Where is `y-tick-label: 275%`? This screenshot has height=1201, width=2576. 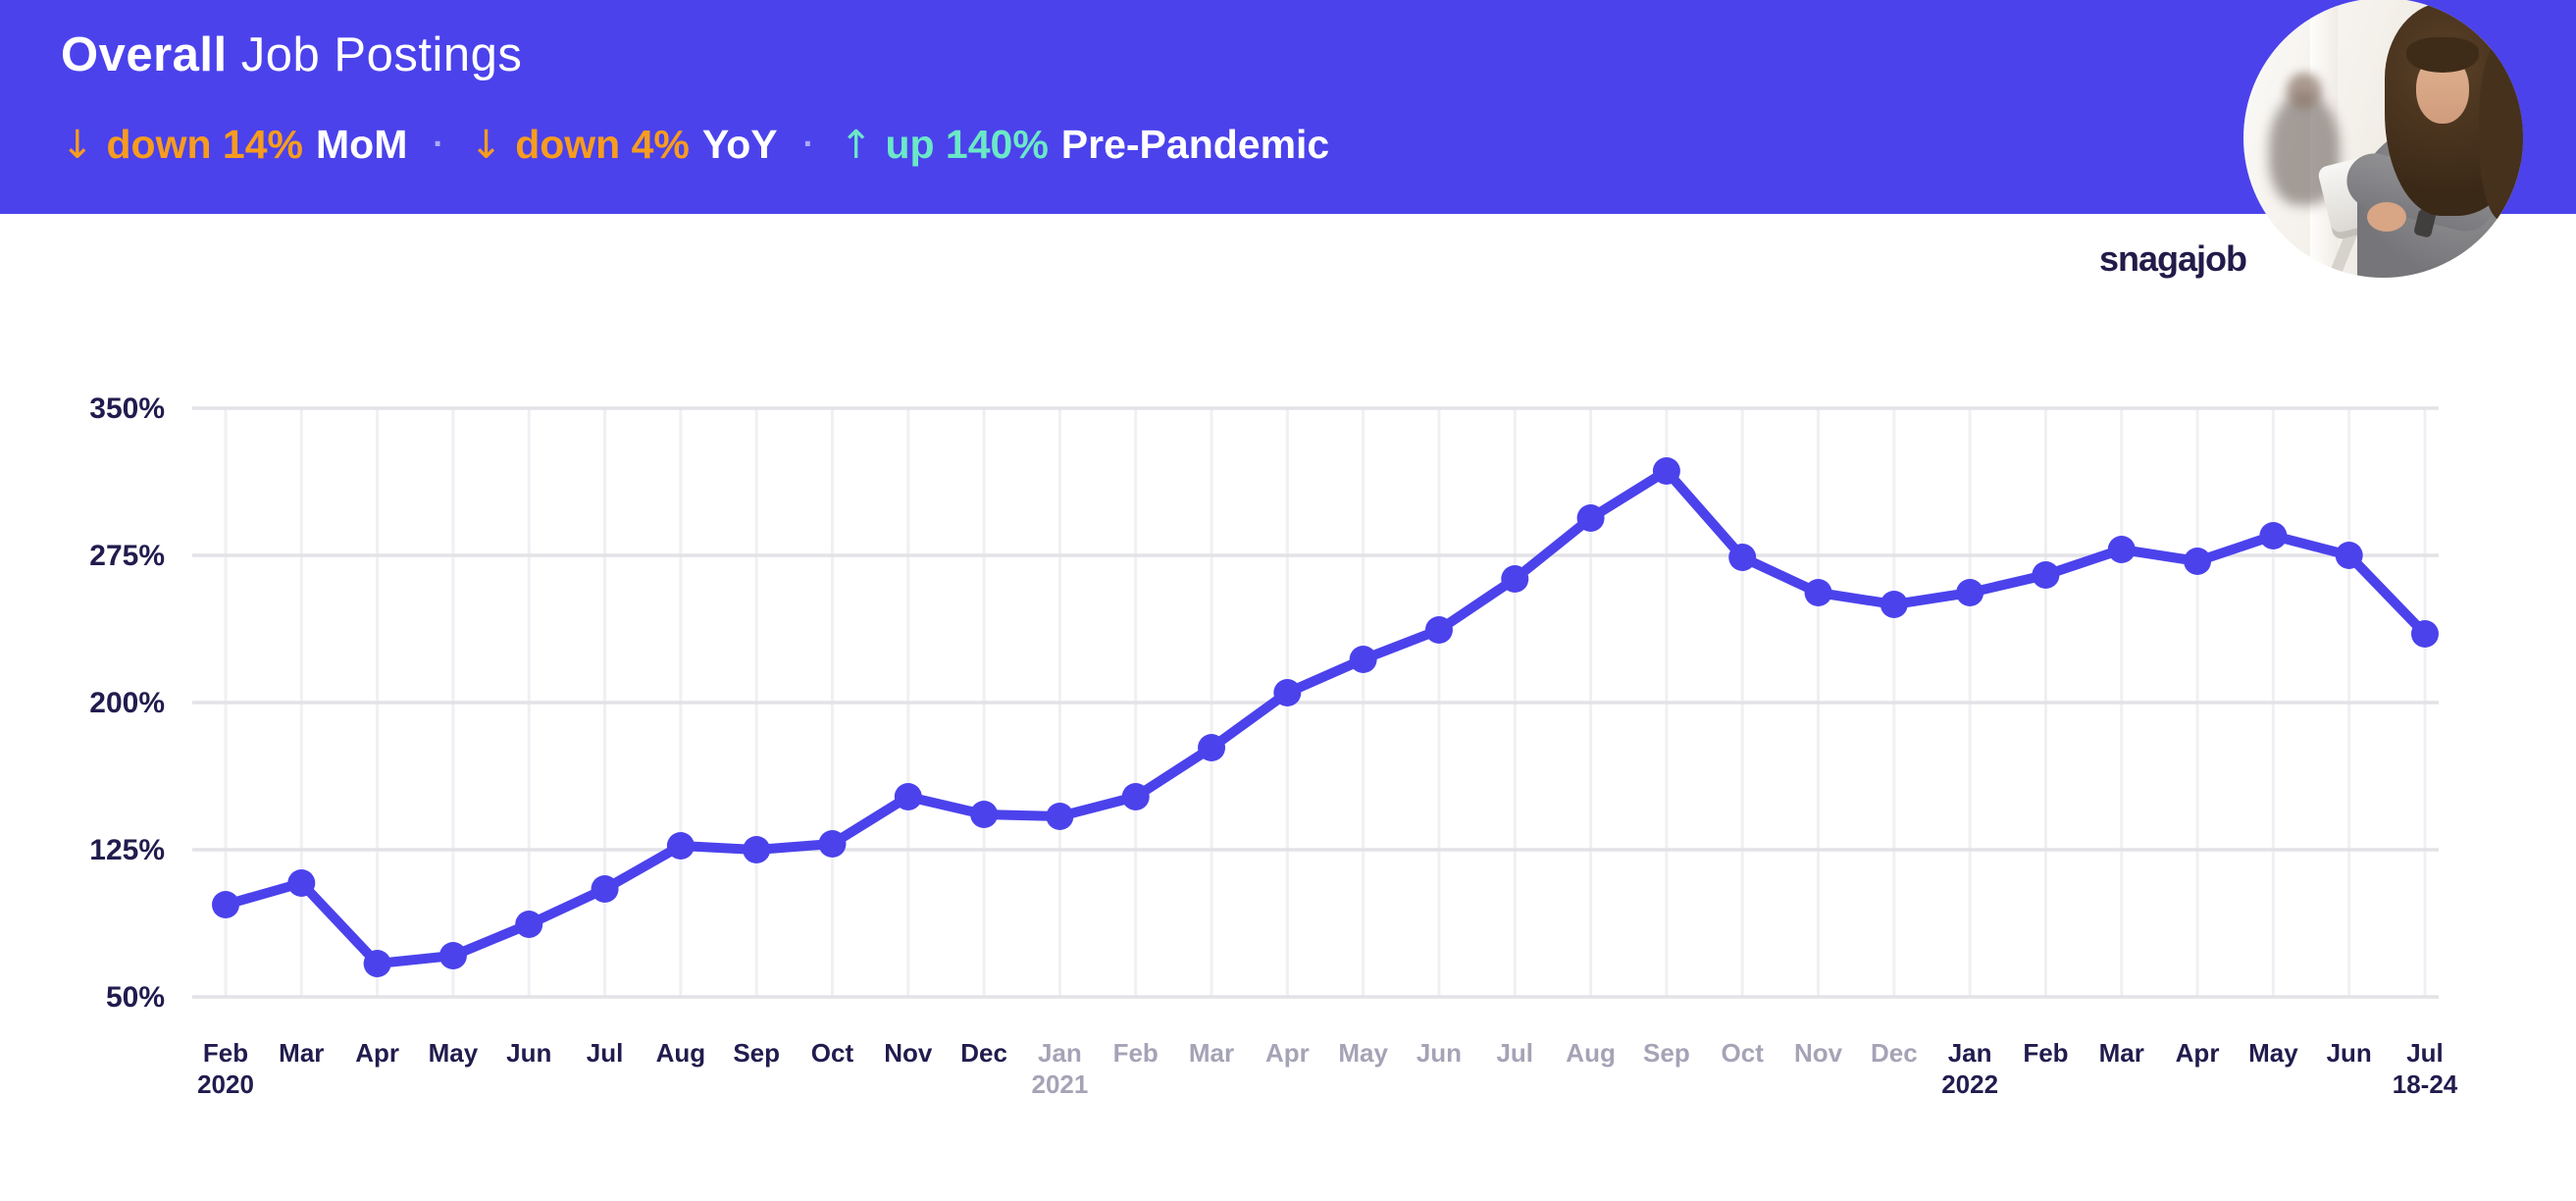 y-tick-label: 275% is located at coordinates (127, 556).